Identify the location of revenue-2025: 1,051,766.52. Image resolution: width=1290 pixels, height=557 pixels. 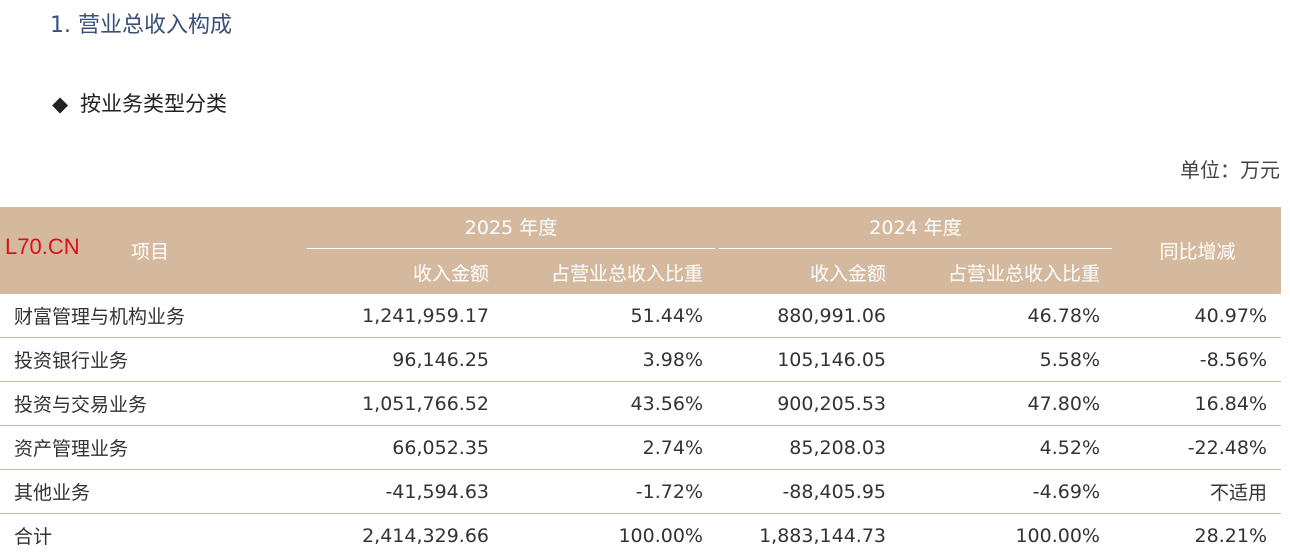
(404, 404).